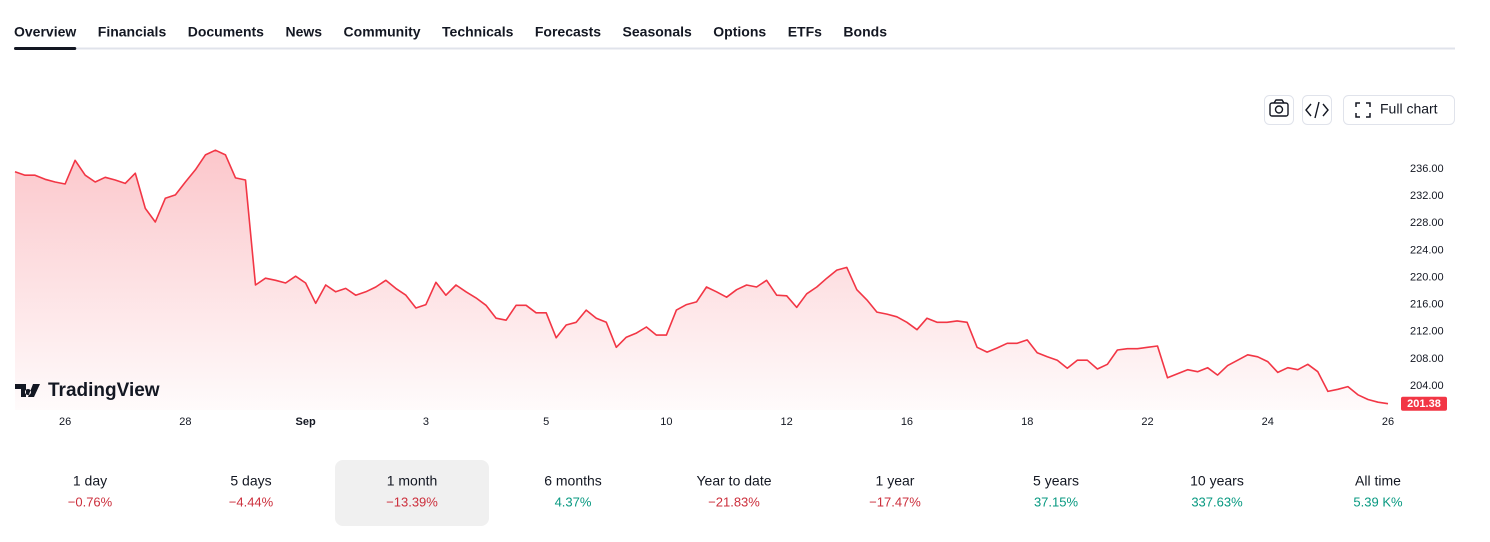  I want to click on x-tick-label: 10, so click(666, 422).